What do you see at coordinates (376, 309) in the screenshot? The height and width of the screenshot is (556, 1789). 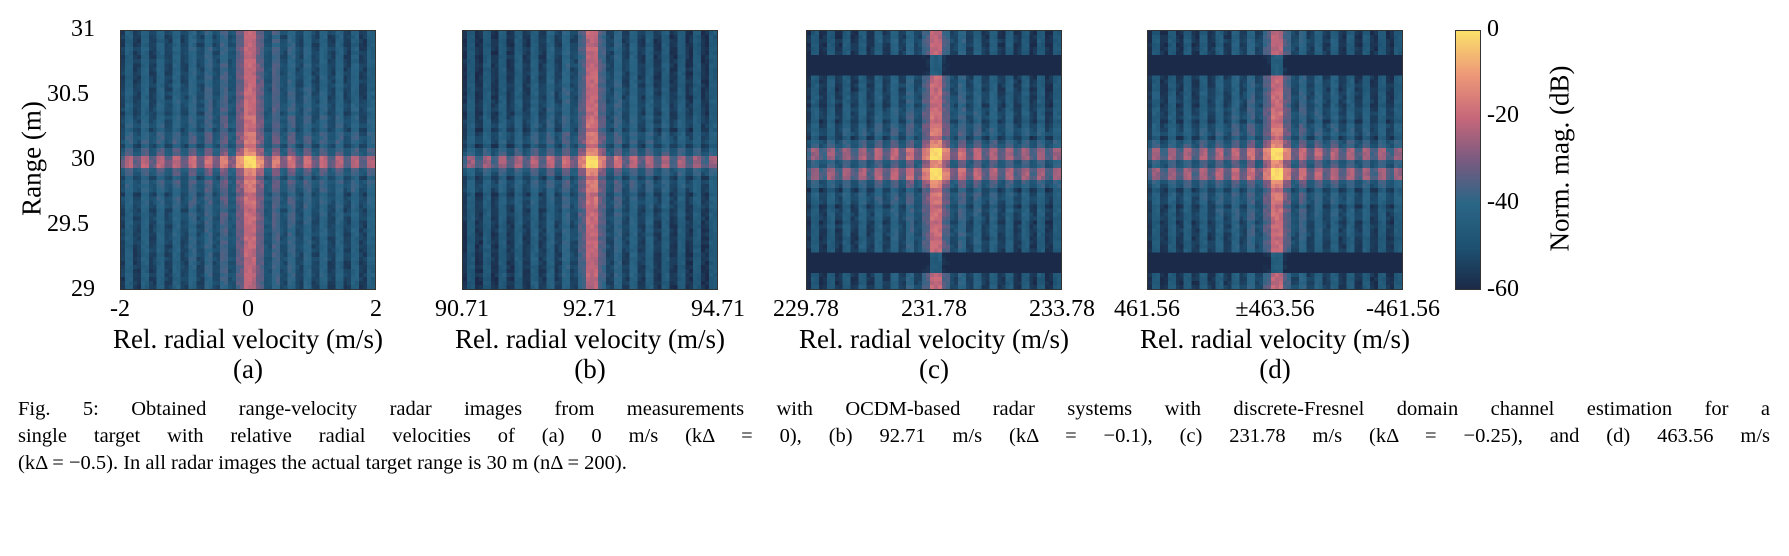 I see `x-tick: 2` at bounding box center [376, 309].